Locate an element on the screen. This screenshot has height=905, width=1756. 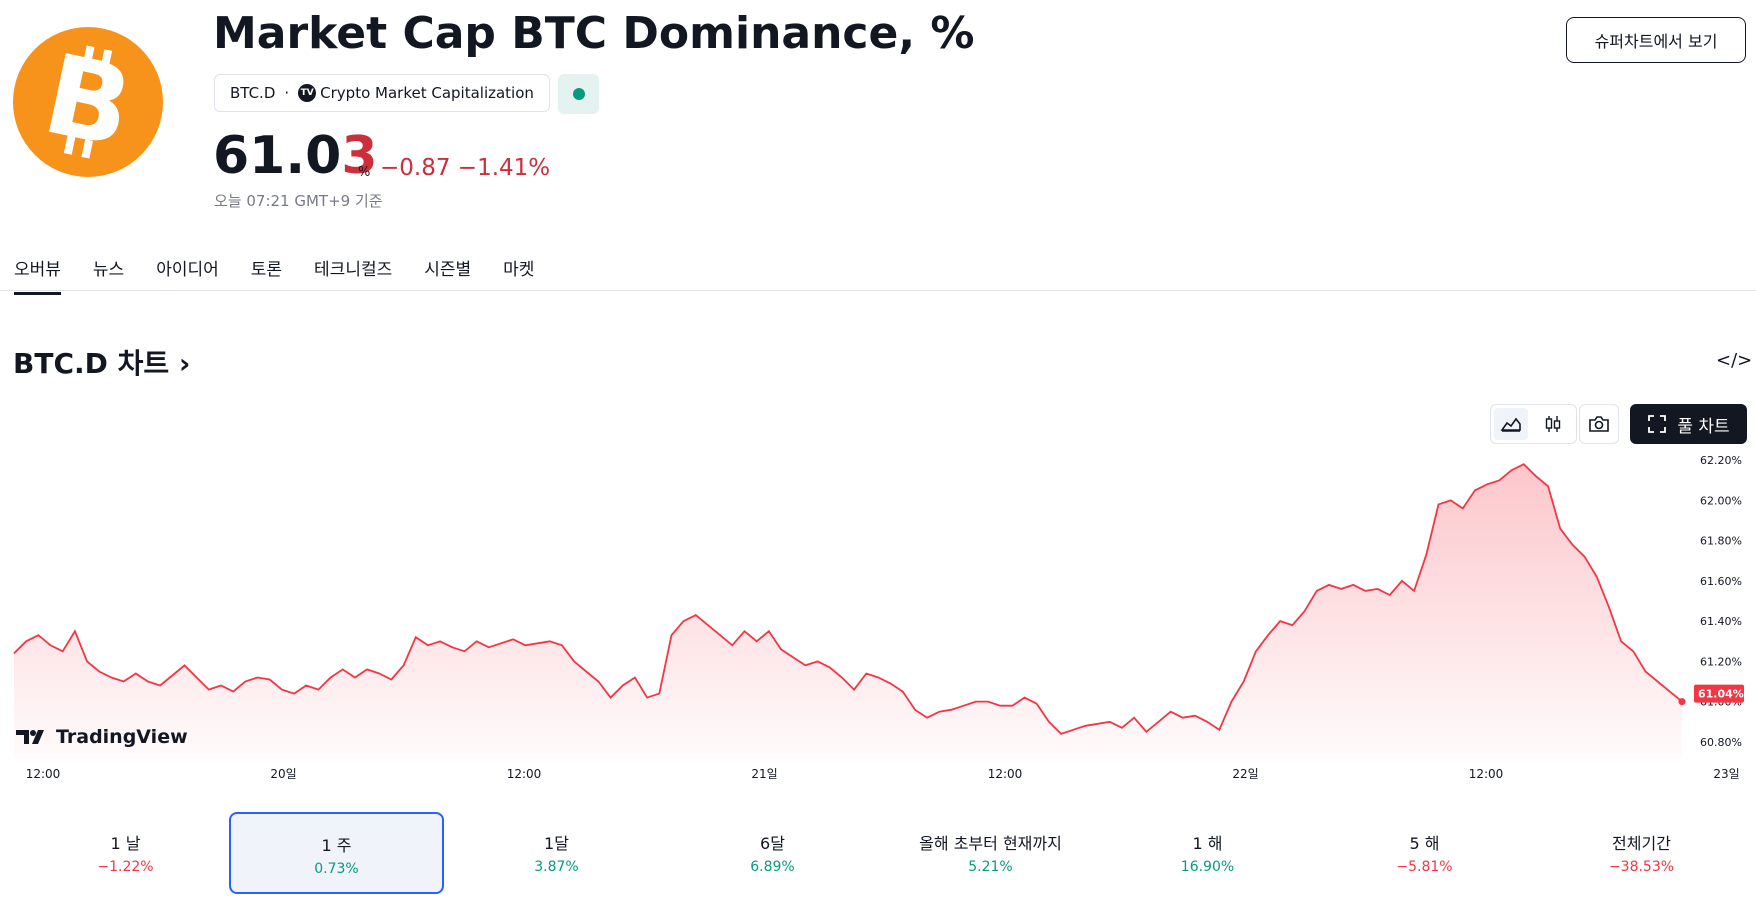
candlestick-chart-icon is located at coordinates (1553, 424).